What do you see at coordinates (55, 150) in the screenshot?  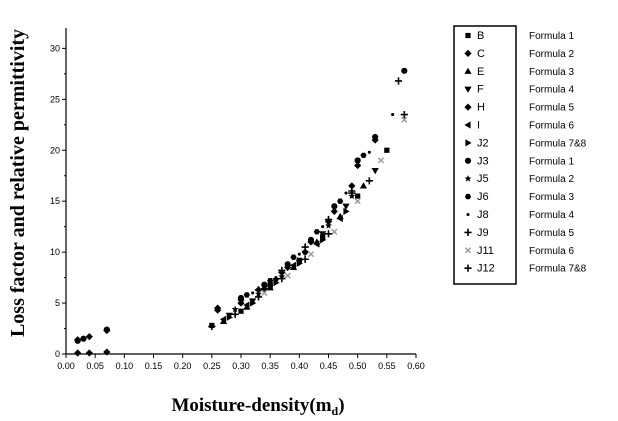 I see `y-tick-label: 20` at bounding box center [55, 150].